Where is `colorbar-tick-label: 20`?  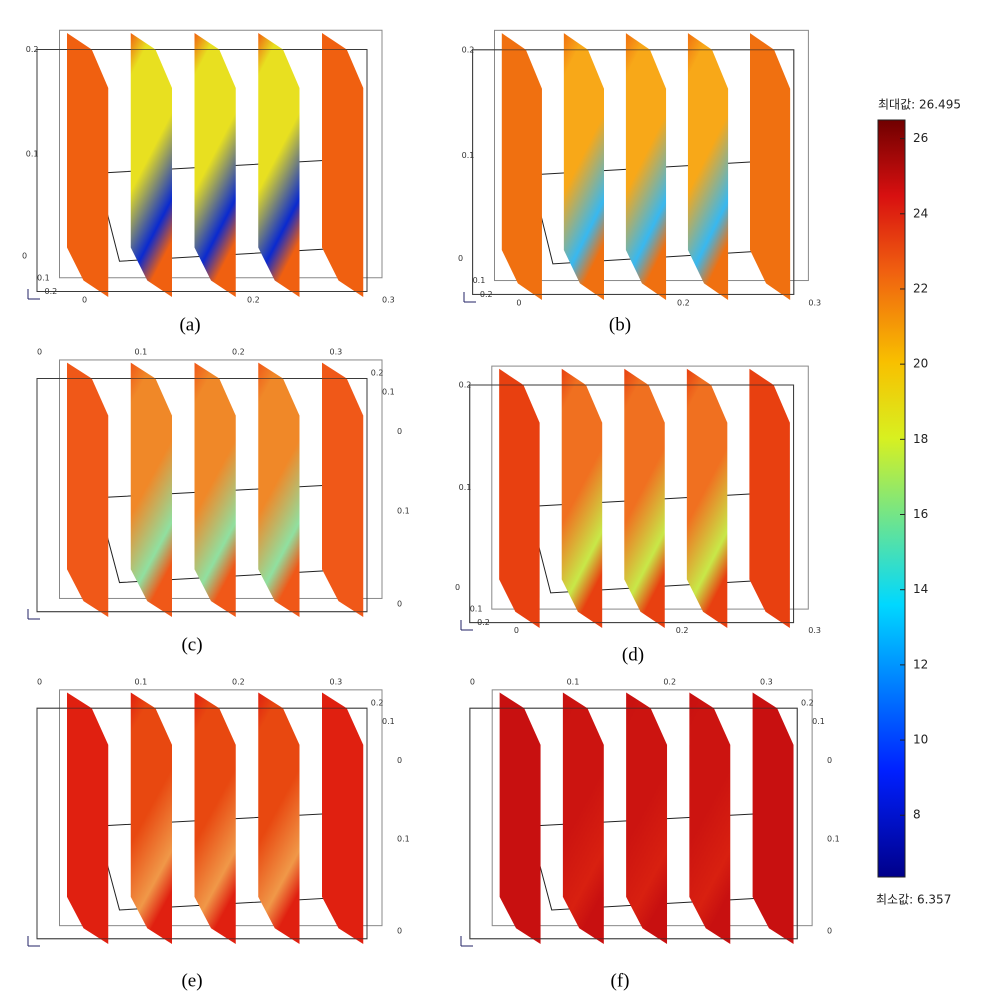 colorbar-tick-label: 20 is located at coordinates (920, 364).